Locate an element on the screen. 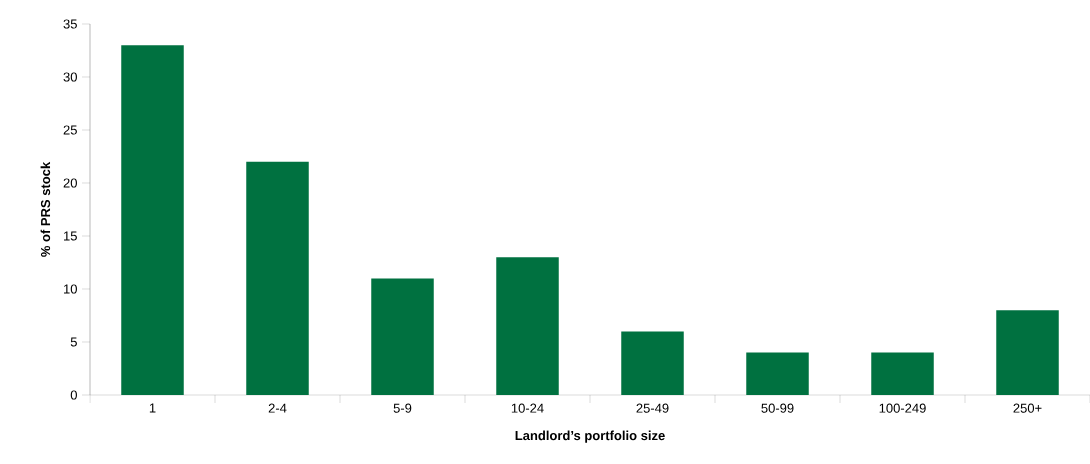 The width and height of the screenshot is (1090, 464). y-axis-title: % of PRS stock is located at coordinates (45, 209).